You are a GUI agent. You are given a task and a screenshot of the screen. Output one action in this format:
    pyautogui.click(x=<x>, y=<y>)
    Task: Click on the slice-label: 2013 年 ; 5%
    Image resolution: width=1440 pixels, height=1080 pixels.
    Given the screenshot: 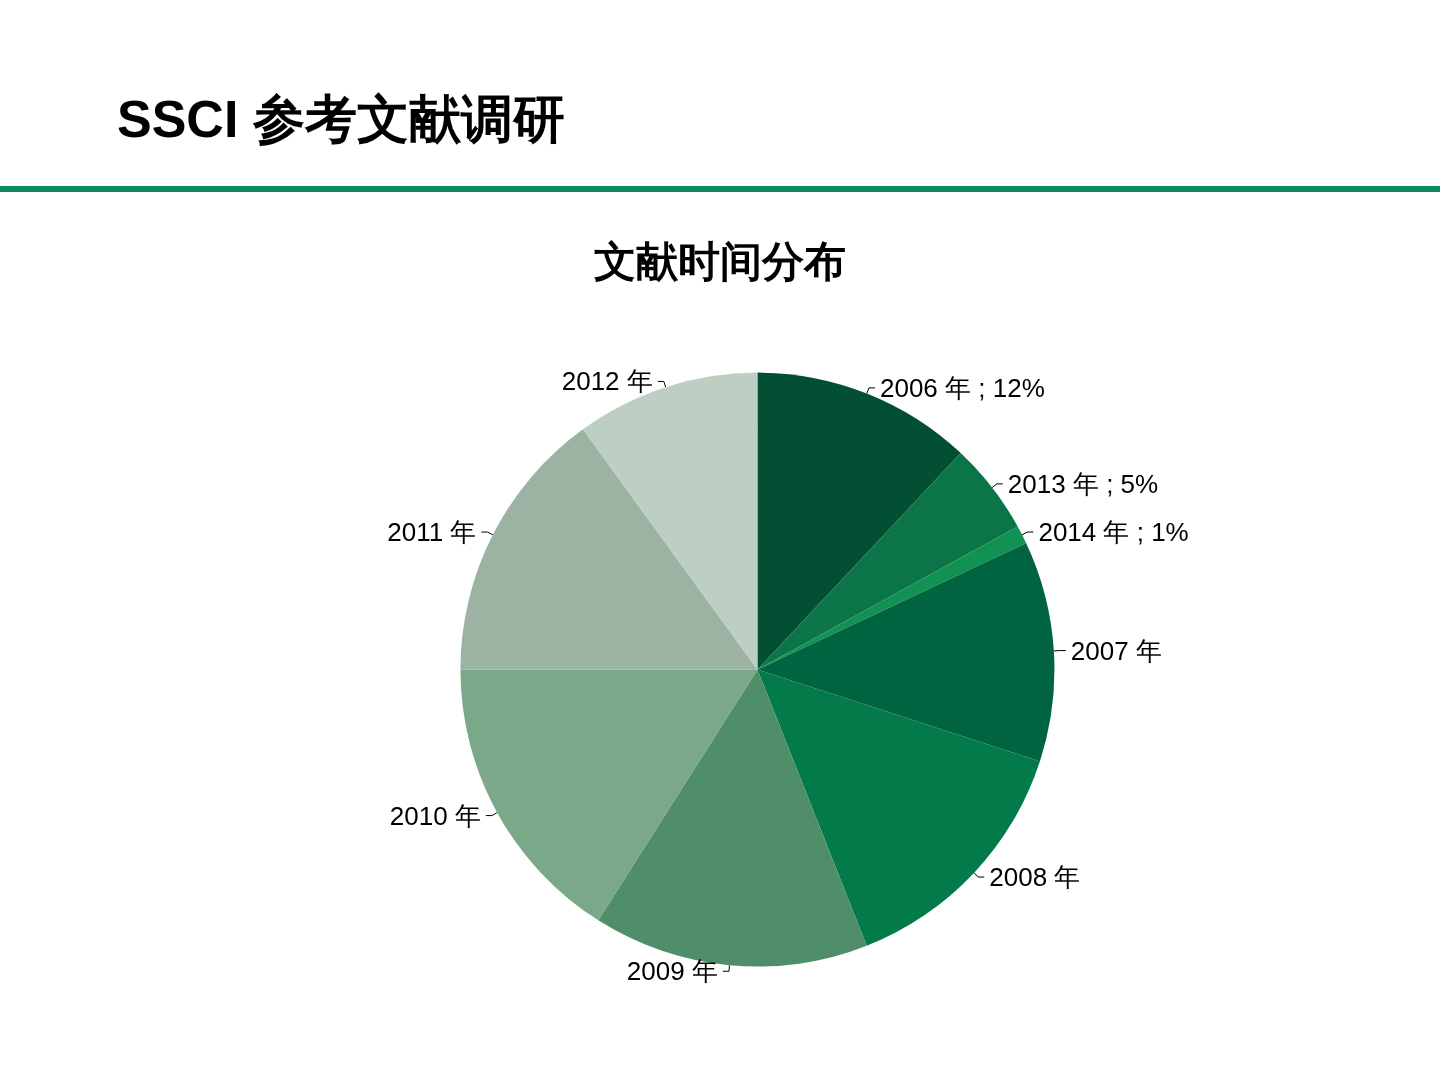 What is the action you would take?
    pyautogui.click(x=1083, y=483)
    